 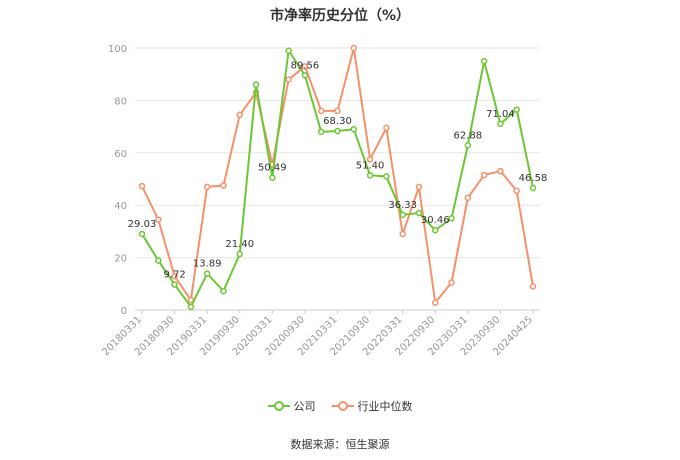 I want to click on legend-company-label: 公司, so click(x=304, y=406).